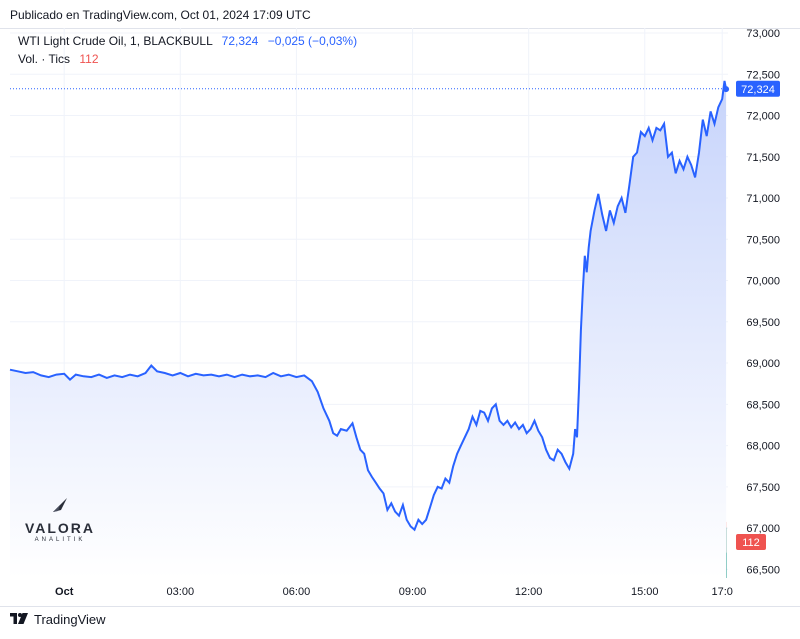 Image resolution: width=800 pixels, height=639 pixels. Describe the element at coordinates (60, 518) in the screenshot. I see `valora-watermark: VALORA ANALITIK` at that location.